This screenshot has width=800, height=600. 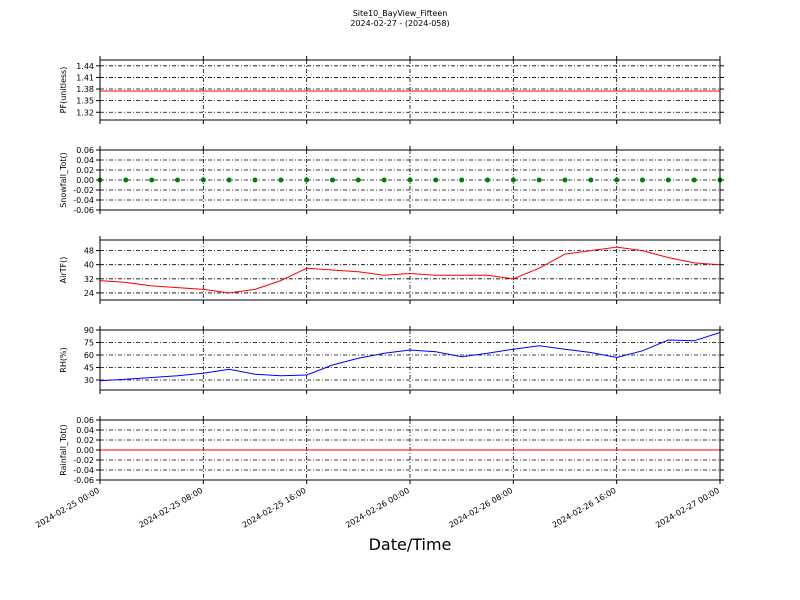 I want to click on chart-title: Site10_BayView_Fifteen, so click(x=400, y=13).